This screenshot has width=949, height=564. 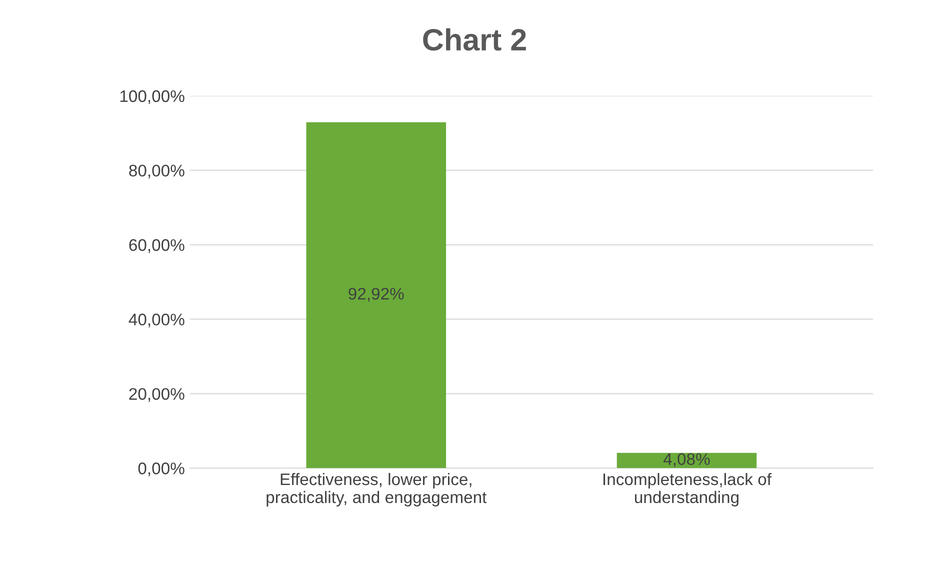 I want to click on y-tick-label: 80,00%, so click(x=156, y=171).